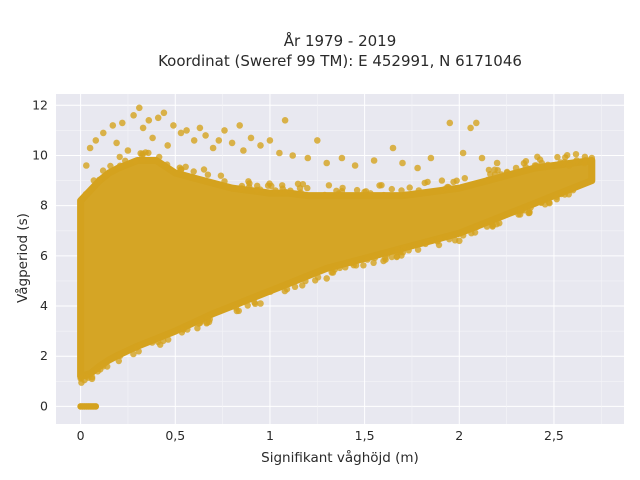  I want to click on scatter-point-zero, so click(96, 406).